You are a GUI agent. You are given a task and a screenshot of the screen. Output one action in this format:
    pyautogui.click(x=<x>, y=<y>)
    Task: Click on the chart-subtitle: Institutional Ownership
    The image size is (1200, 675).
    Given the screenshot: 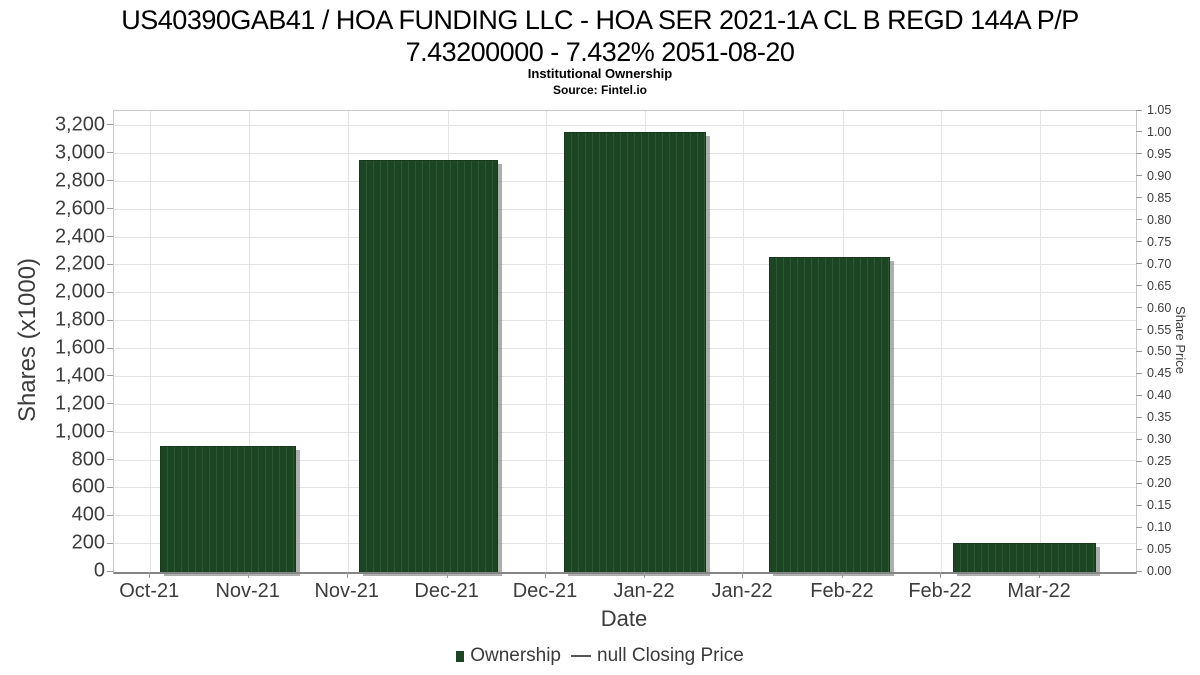 What is the action you would take?
    pyautogui.click(x=600, y=73)
    